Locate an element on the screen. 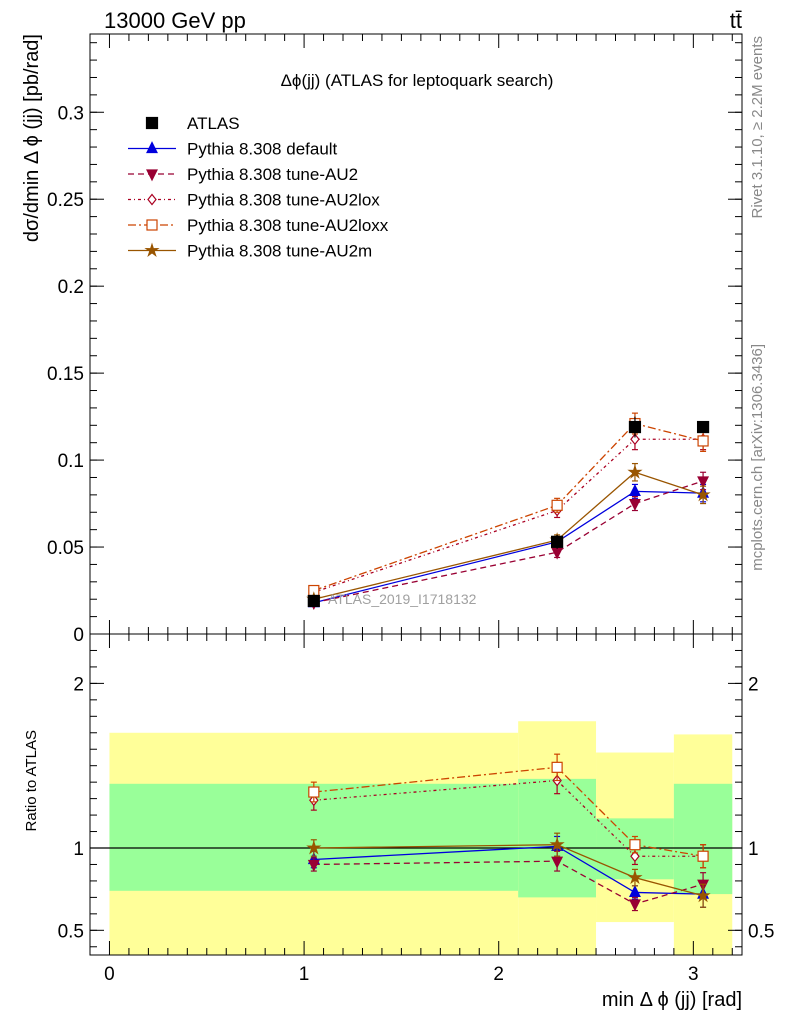 The height and width of the screenshot is (1024, 786). ratio-y-tick-label: 0.5 is located at coordinates (71, 931).